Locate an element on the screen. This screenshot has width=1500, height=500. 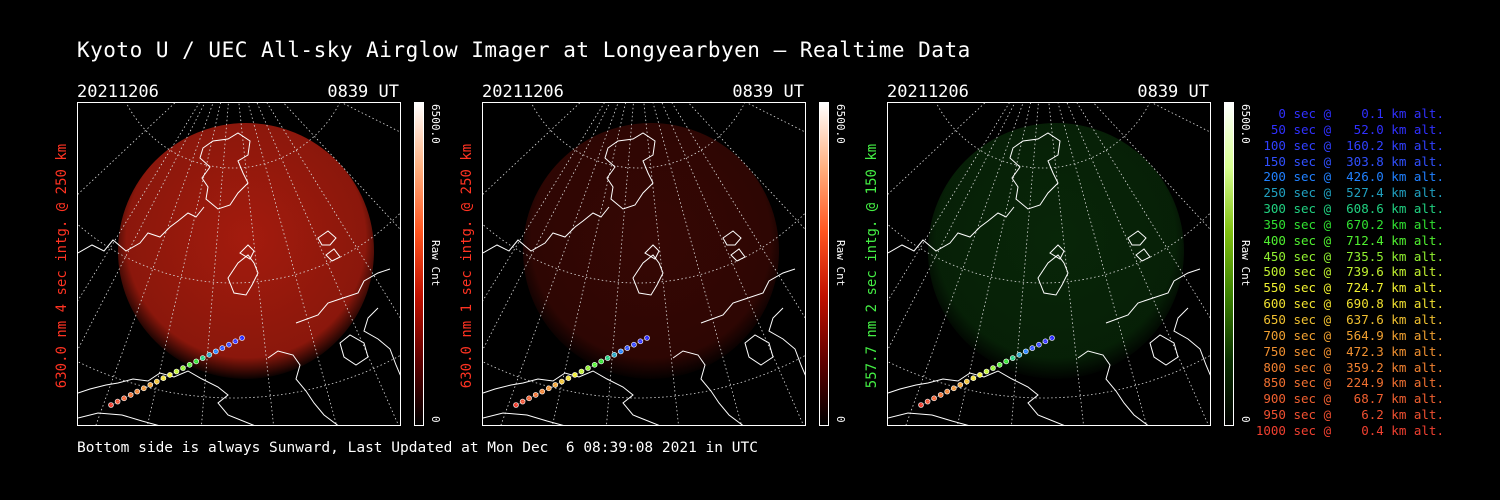
legend-entry: 650 sec @ 637.6 km alt. is located at coordinates (1349, 319).